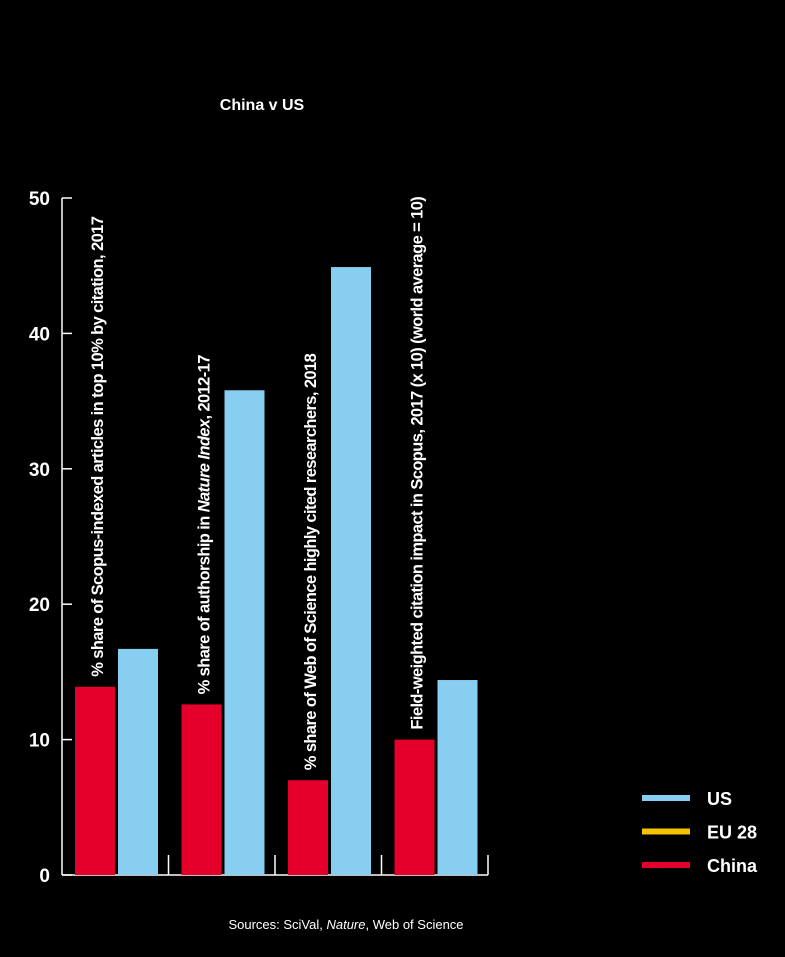 The image size is (785, 957). I want to click on source-suffix: , Web of Science, so click(415, 924).